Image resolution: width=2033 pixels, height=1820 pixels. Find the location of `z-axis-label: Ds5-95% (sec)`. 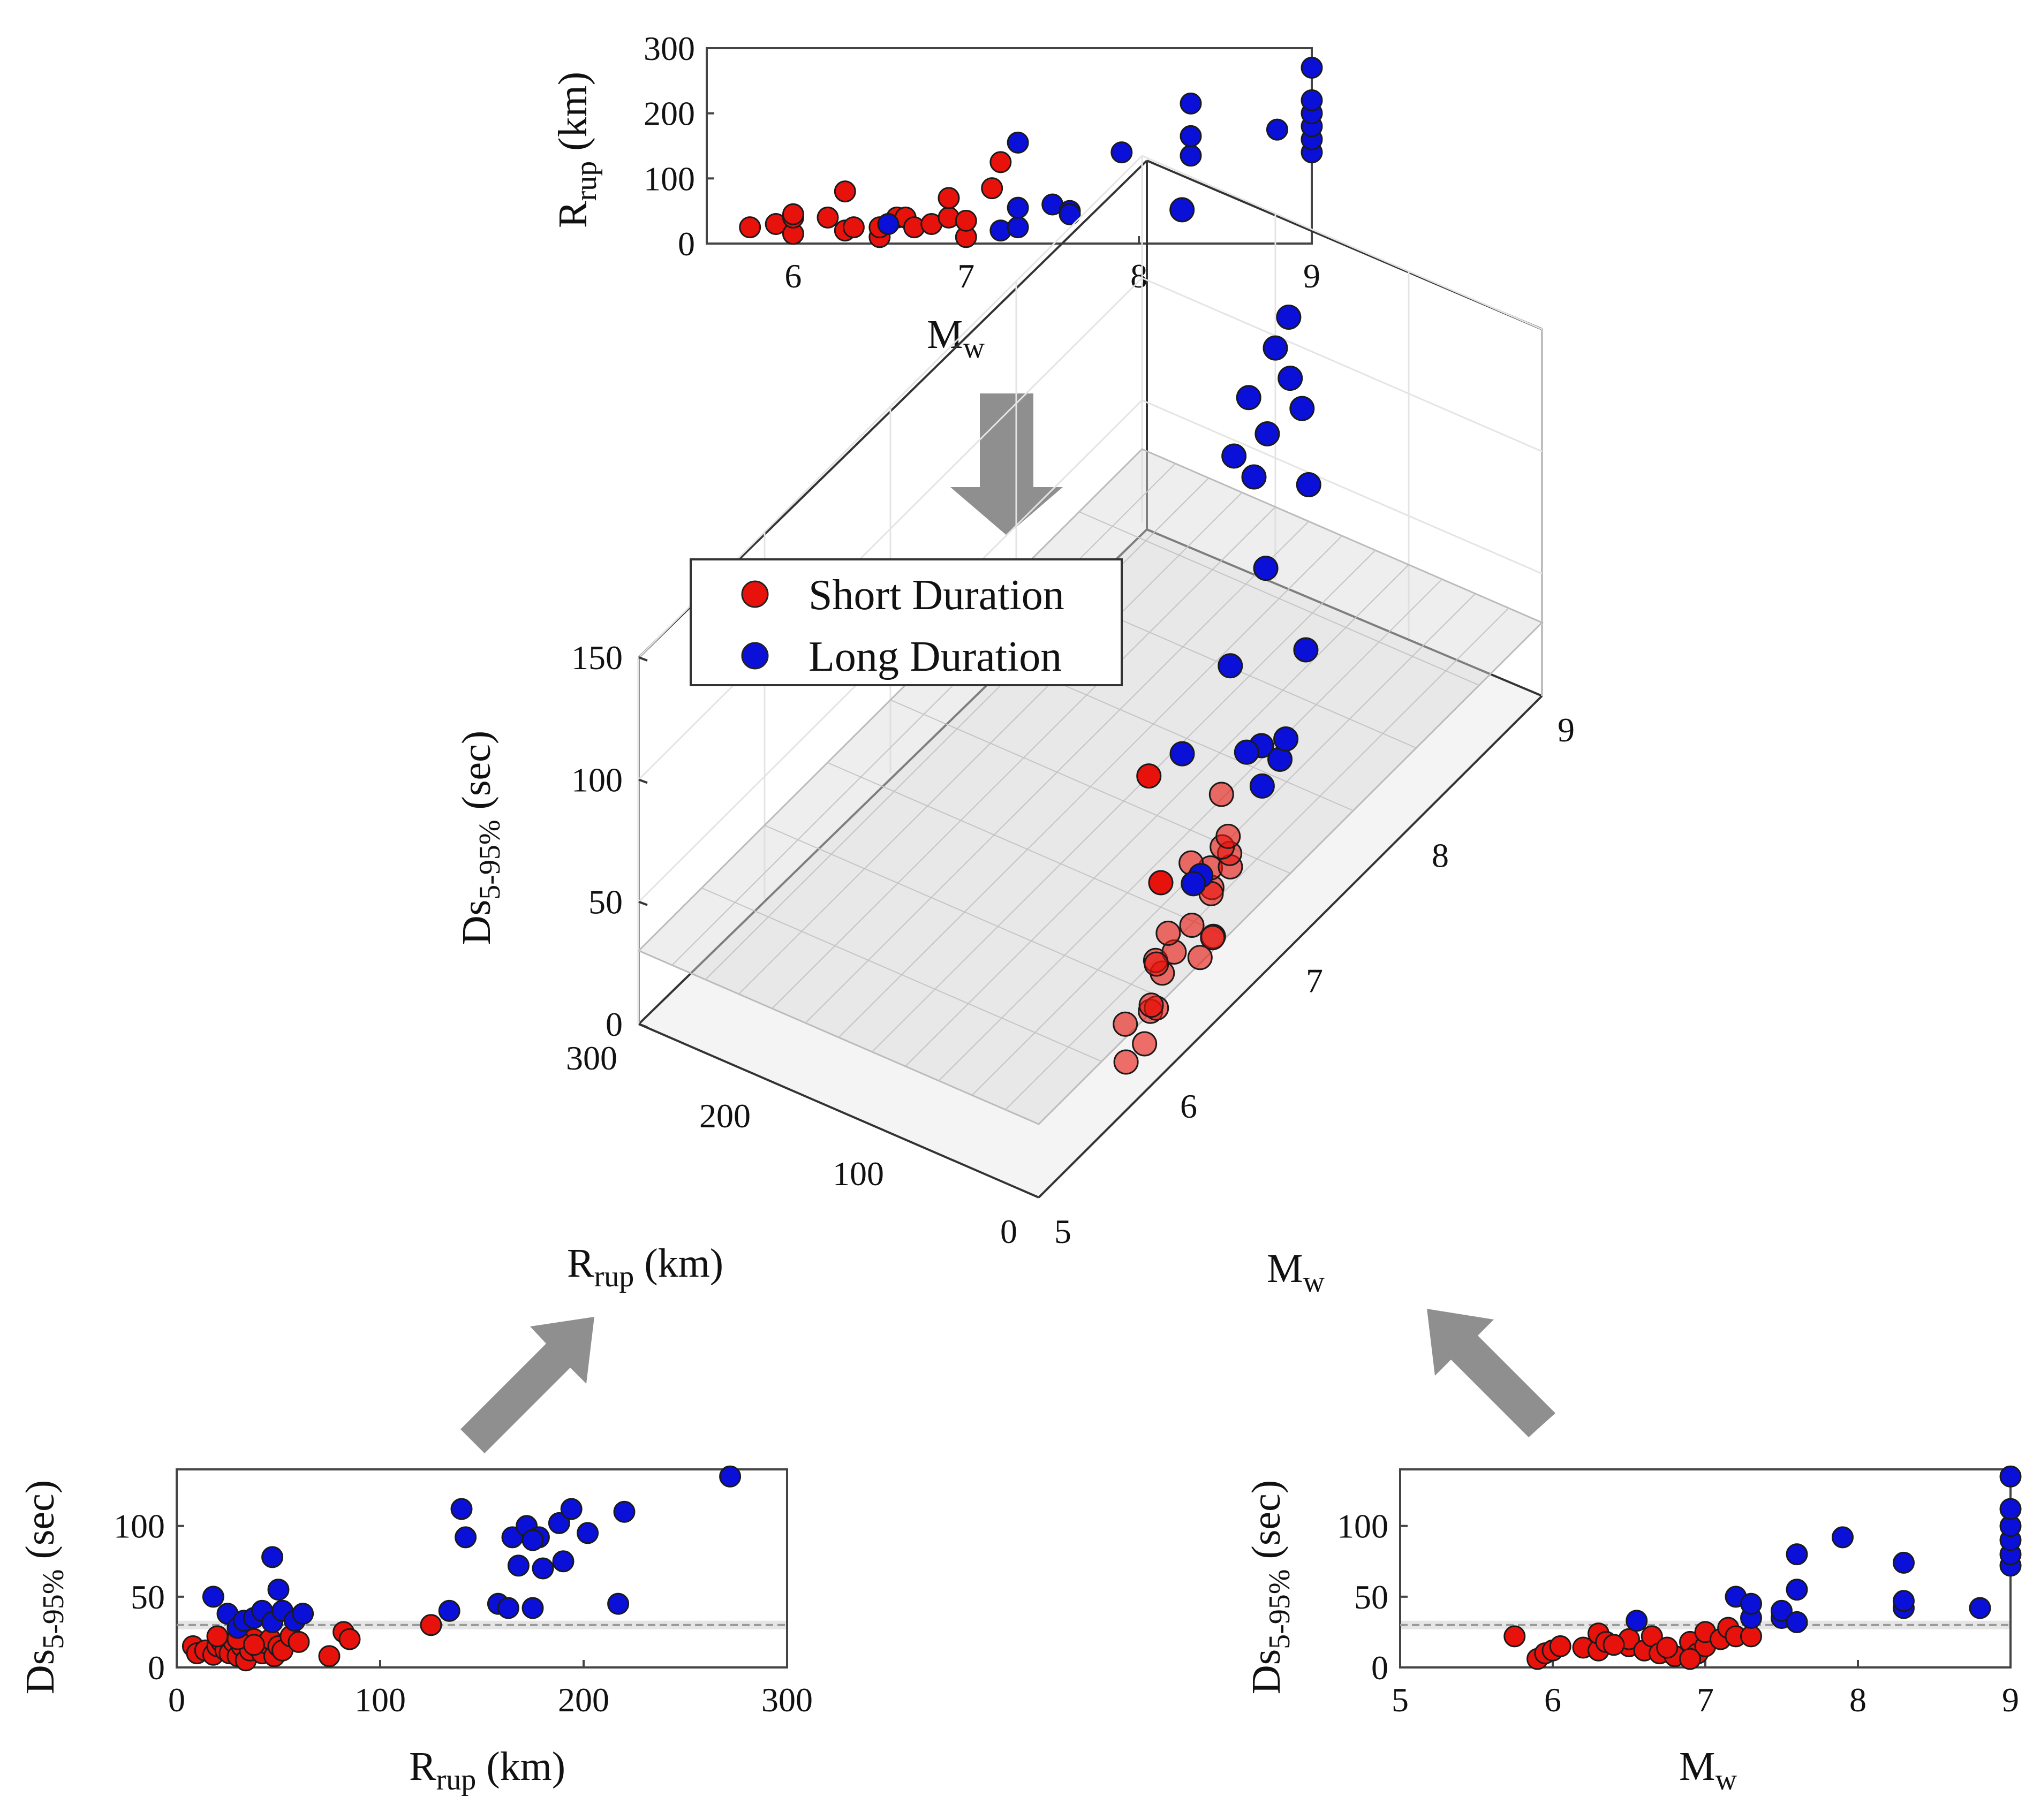

z-axis-label: Ds5-95% (sec) is located at coordinates (481, 838).